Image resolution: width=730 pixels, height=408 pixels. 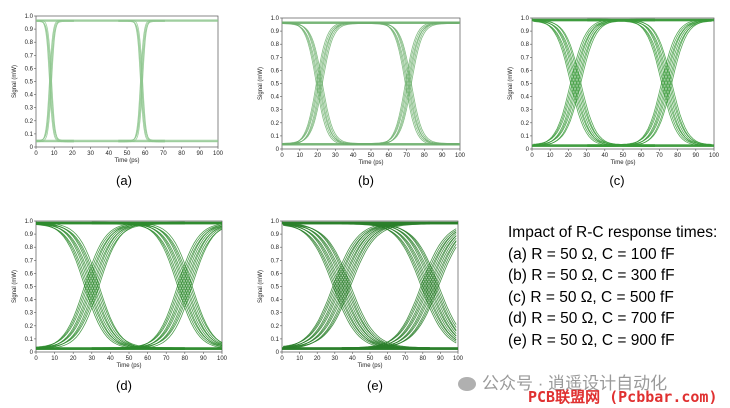 What do you see at coordinates (591, 340) in the screenshot?
I see `legend-item-e: (e) R = 50 Ω, C = 900 fF` at bounding box center [591, 340].